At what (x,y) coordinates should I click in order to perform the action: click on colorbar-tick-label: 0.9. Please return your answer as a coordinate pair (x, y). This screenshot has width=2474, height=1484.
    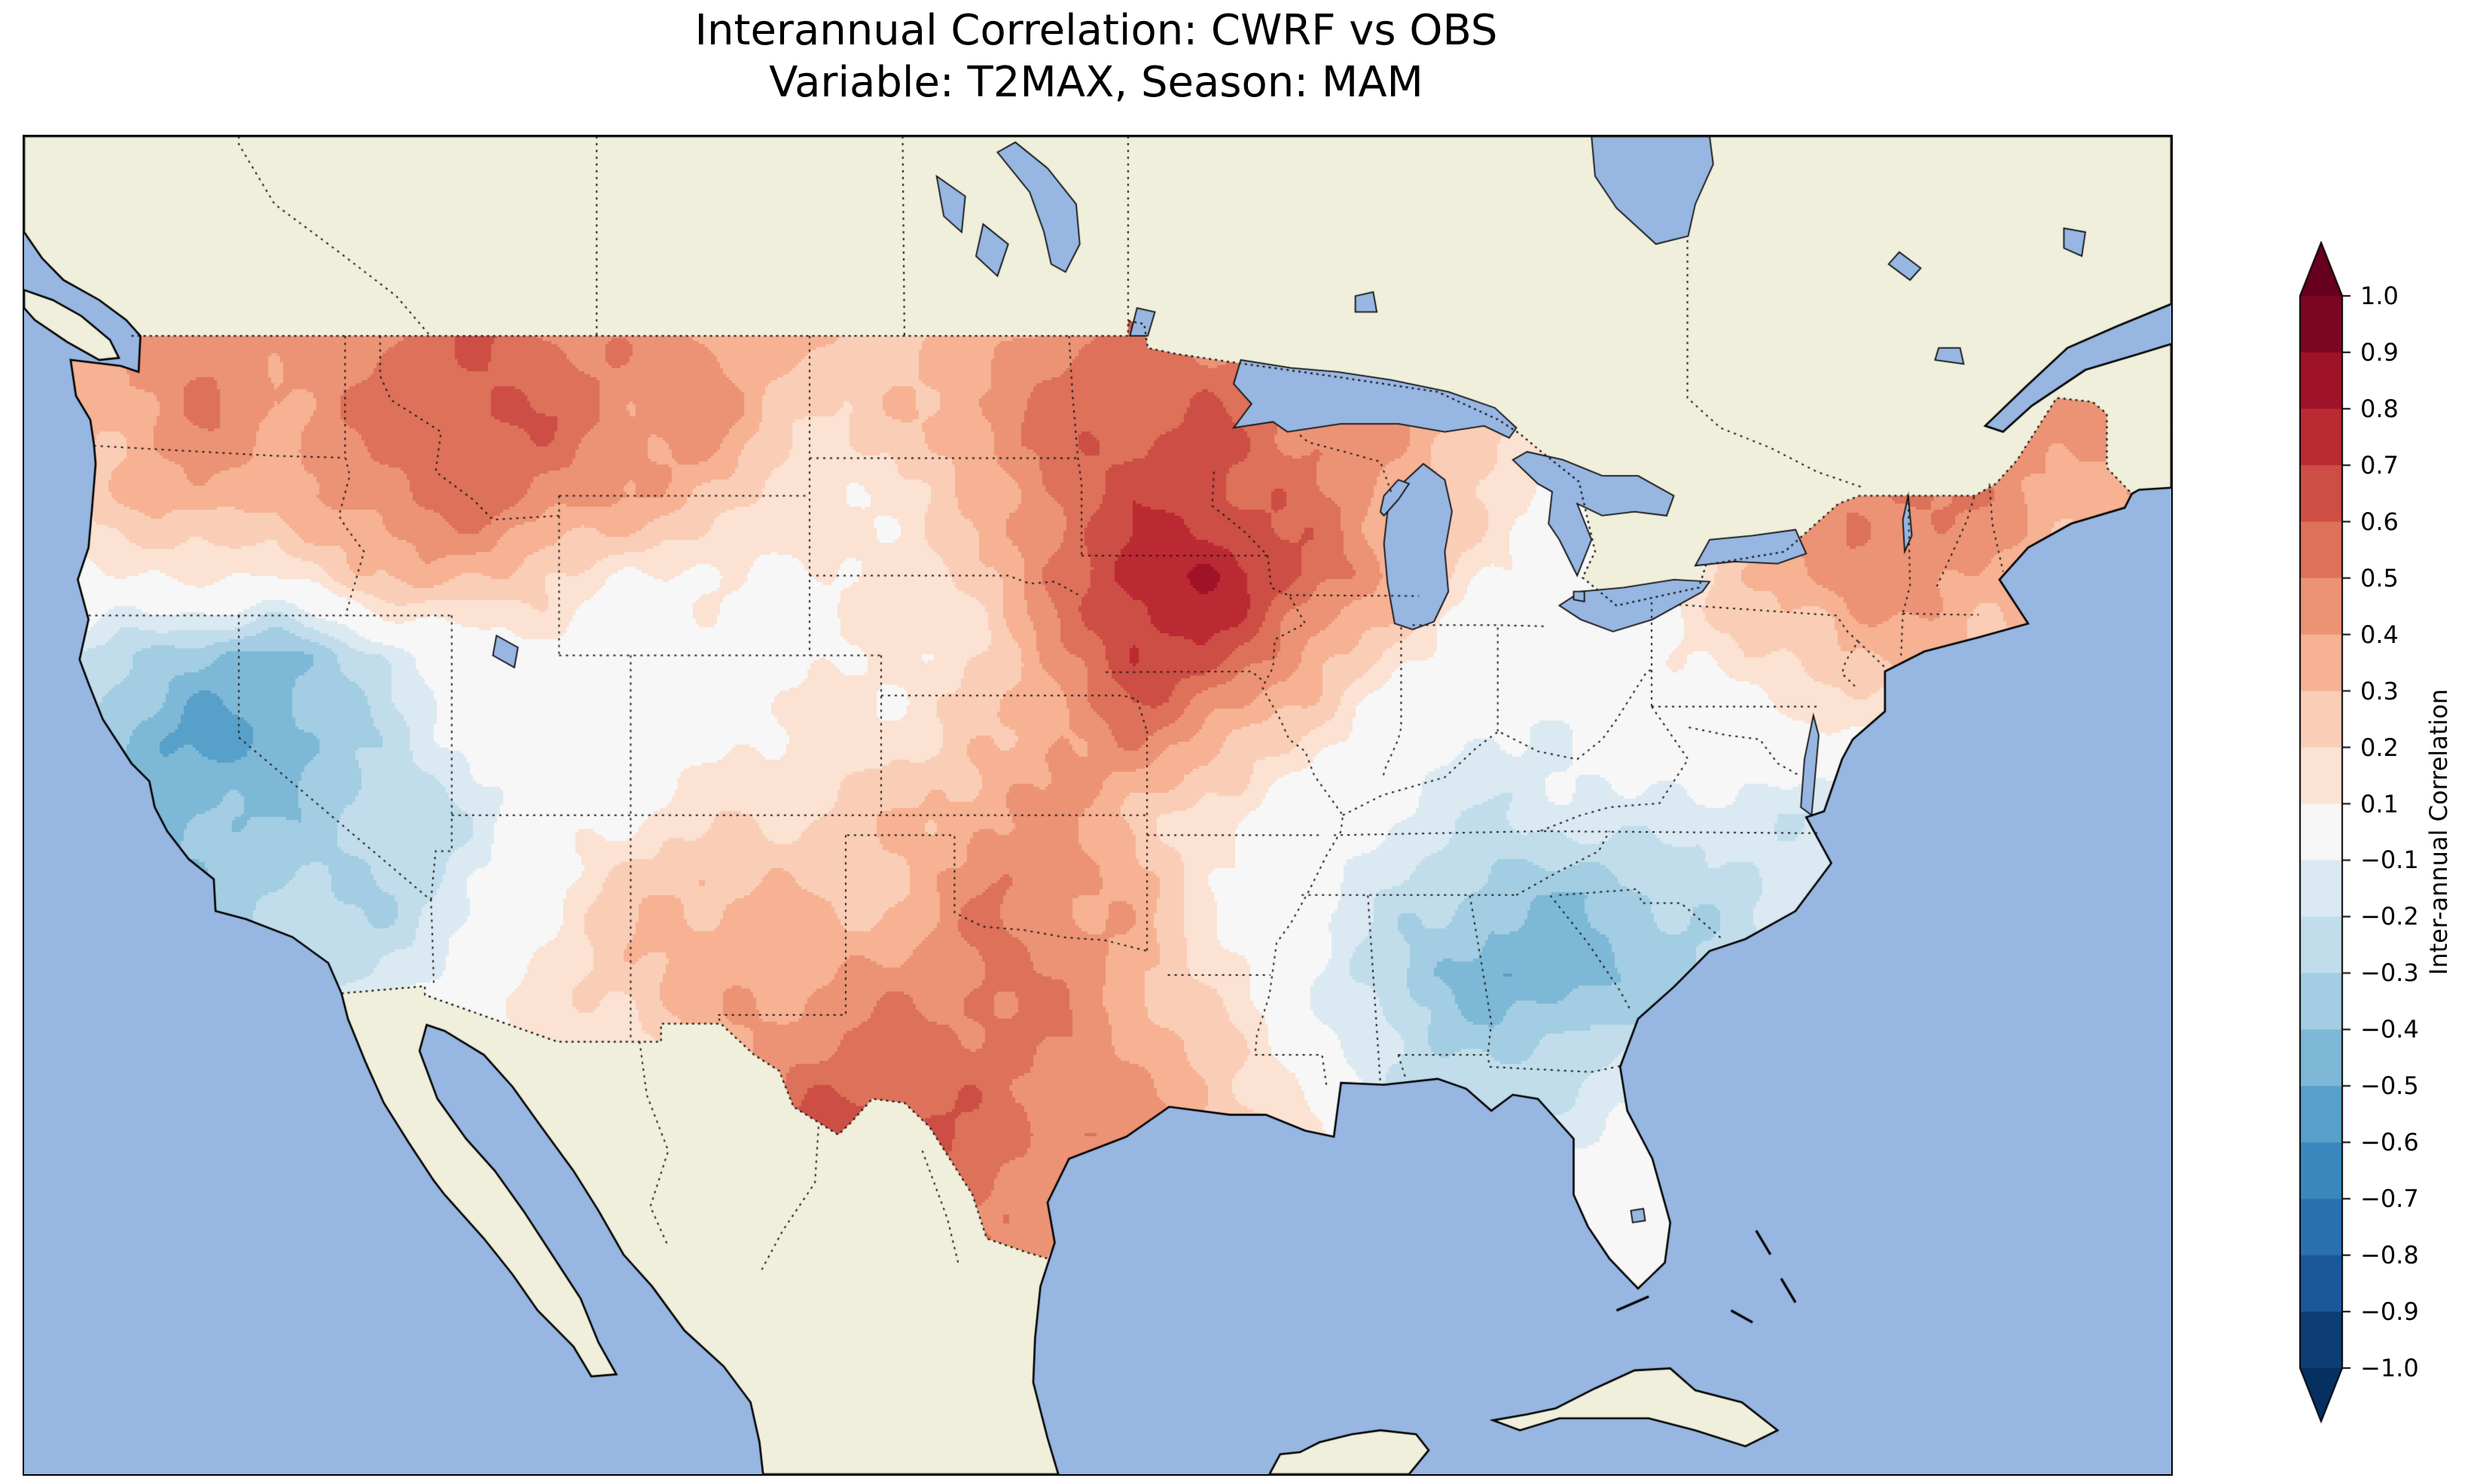
    Looking at the image, I should click on (2380, 352).